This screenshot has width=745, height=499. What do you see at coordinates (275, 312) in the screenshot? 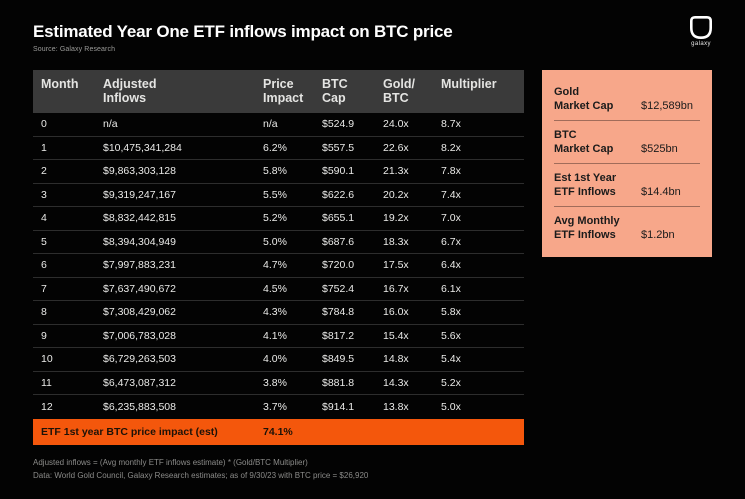
I see `cell-price-impact: 4.3%` at bounding box center [275, 312].